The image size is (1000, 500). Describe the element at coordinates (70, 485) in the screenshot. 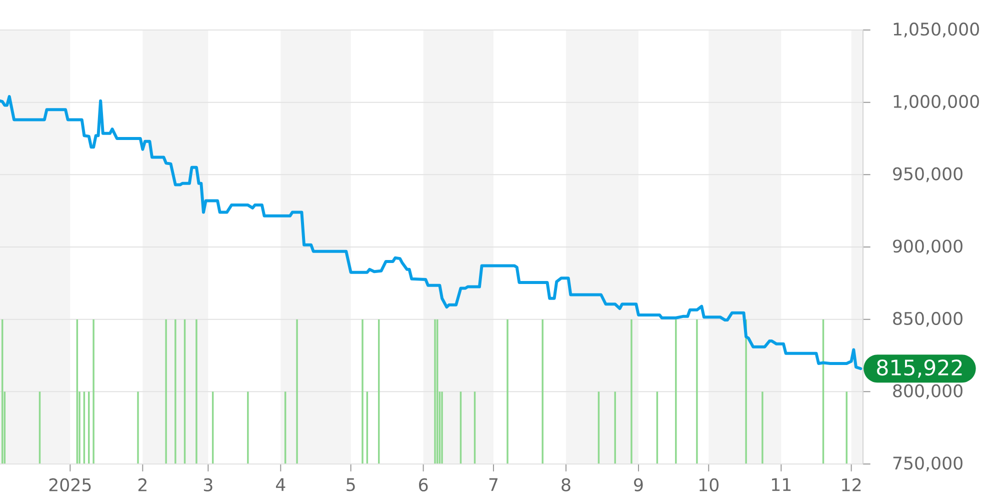

I see `x-tick-label: 2025` at that location.